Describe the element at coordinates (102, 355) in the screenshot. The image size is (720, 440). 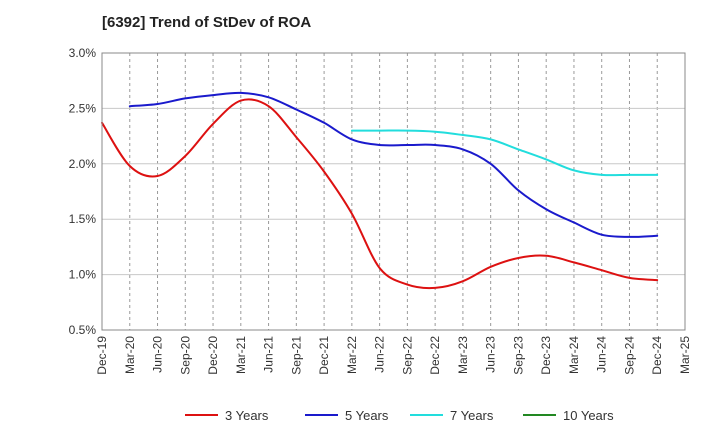
I see `x-tick-label: Dec-19` at that location.